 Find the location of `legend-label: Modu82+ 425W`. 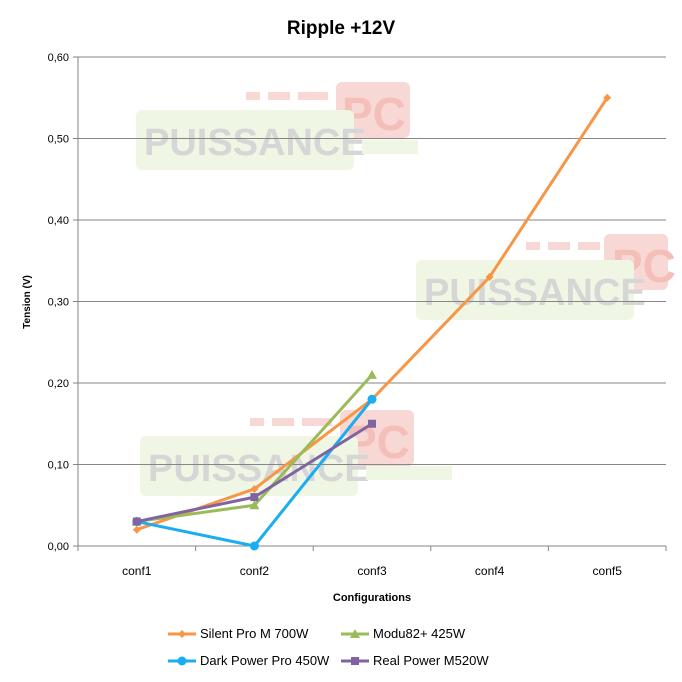

legend-label: Modu82+ 425W is located at coordinates (419, 633).